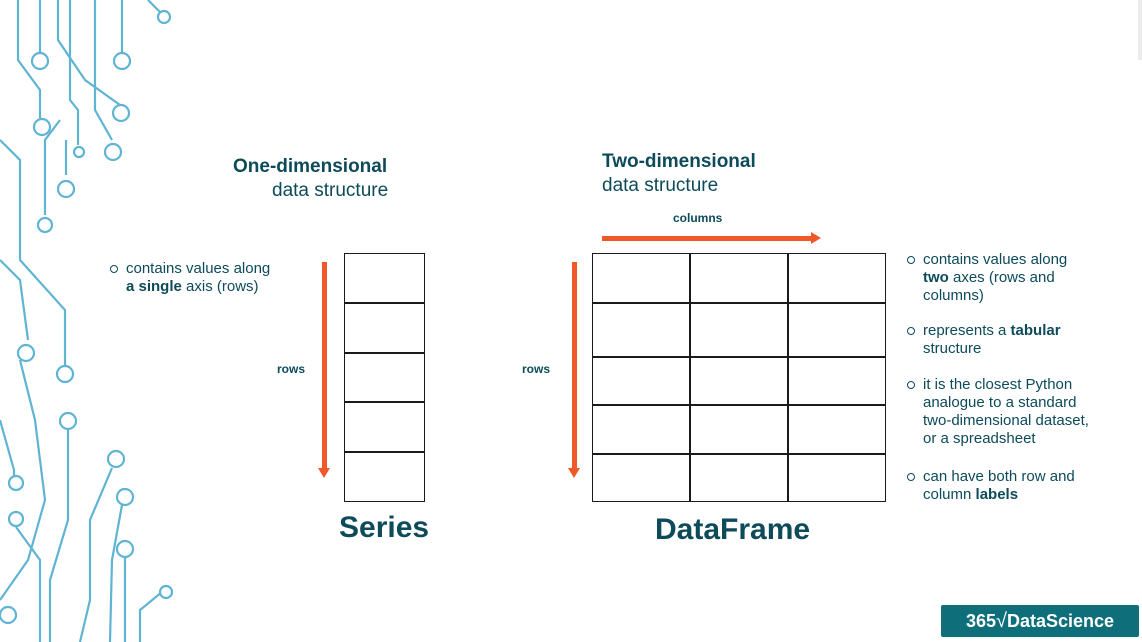  What do you see at coordinates (949, 494) in the screenshot?
I see `bullet4-pre: column` at bounding box center [949, 494].